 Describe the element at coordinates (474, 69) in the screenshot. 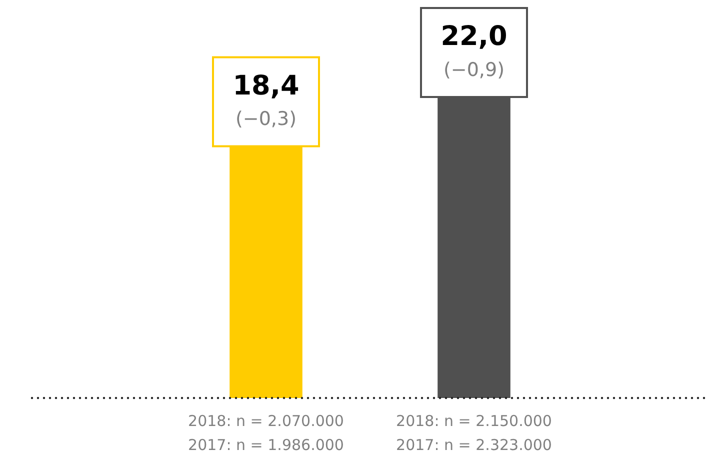

I see `annotation: (−0,9)` at that location.